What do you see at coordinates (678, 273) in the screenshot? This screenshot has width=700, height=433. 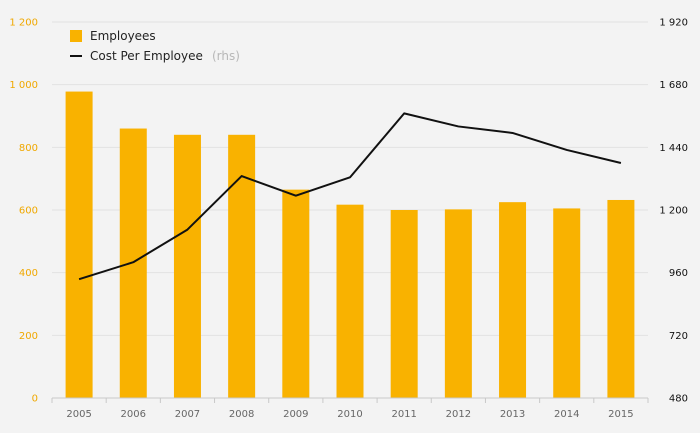 I see `y-right-tick-label: 960` at bounding box center [678, 273].